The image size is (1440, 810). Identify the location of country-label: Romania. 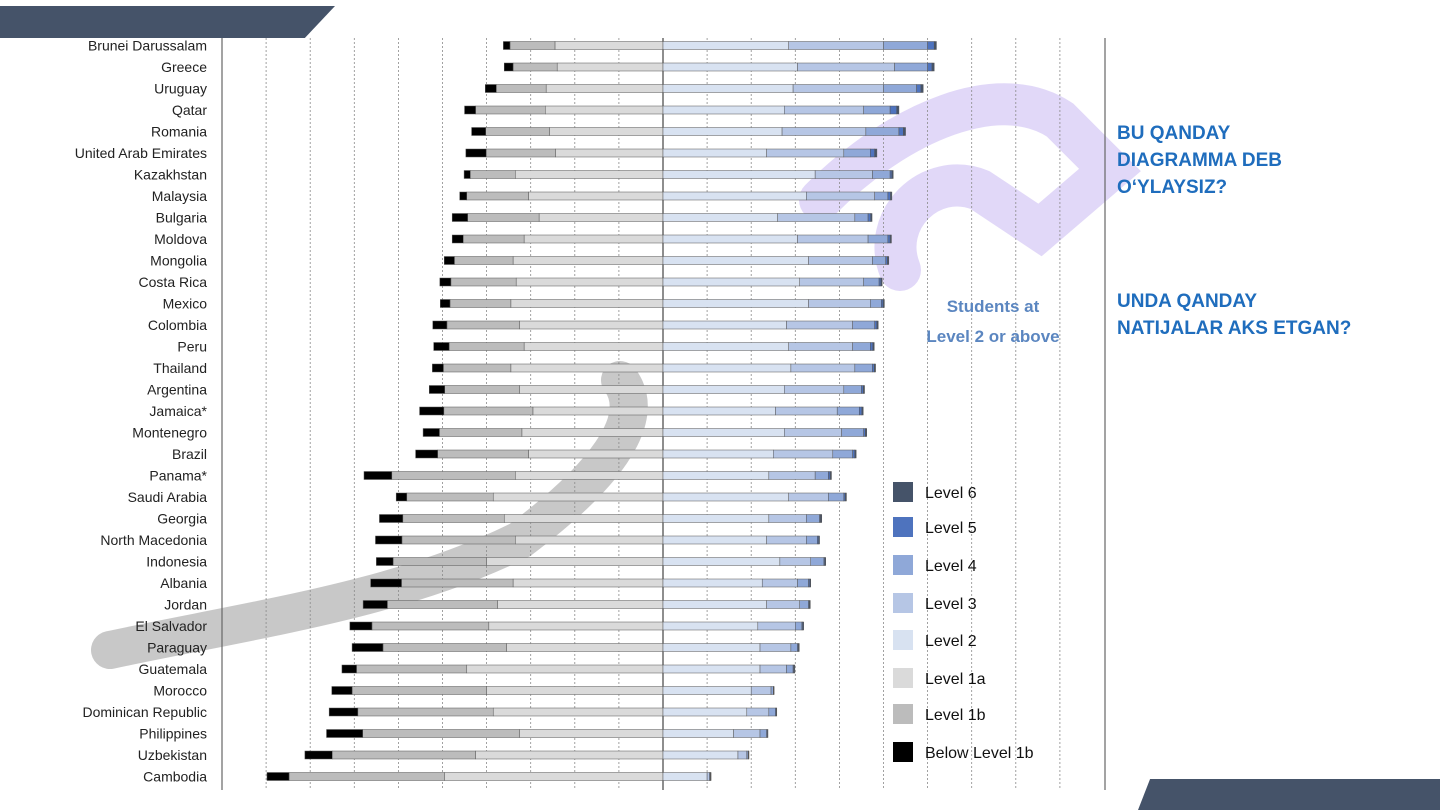
(179, 132).